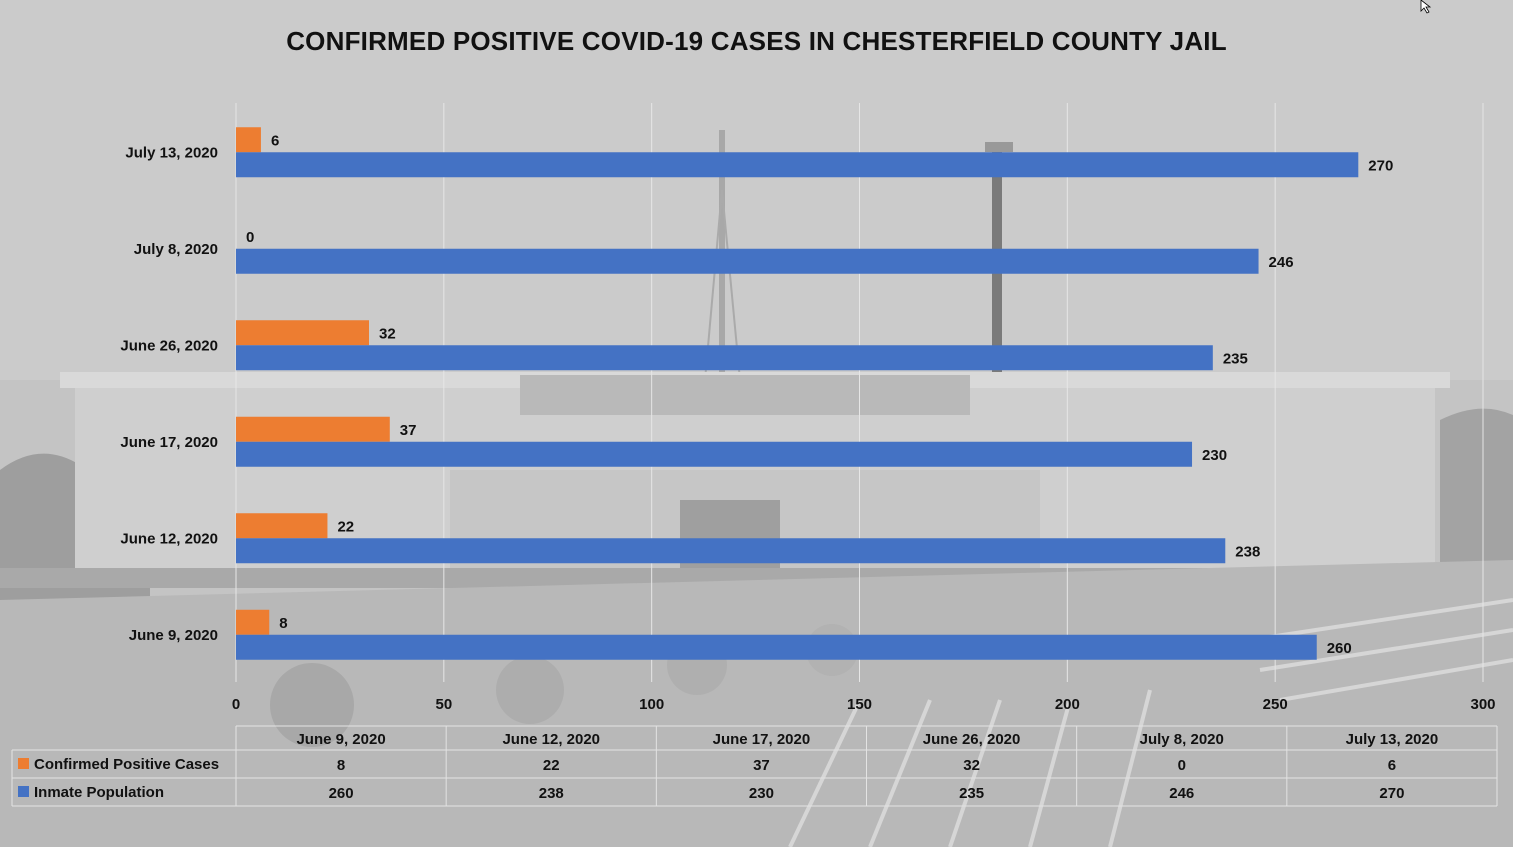  Describe the element at coordinates (340, 739) in the screenshot. I see `table-header-cell: June 9, 2020` at that location.